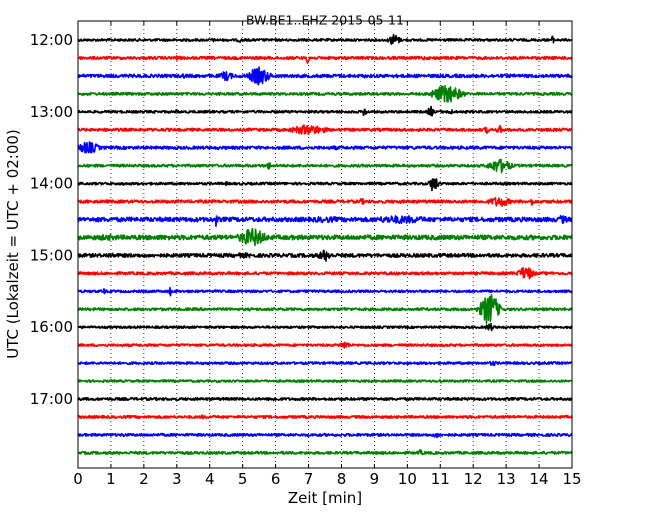 This screenshot has width=650, height=520. Describe the element at coordinates (506, 479) in the screenshot. I see `x-tick-label: 13` at that location.